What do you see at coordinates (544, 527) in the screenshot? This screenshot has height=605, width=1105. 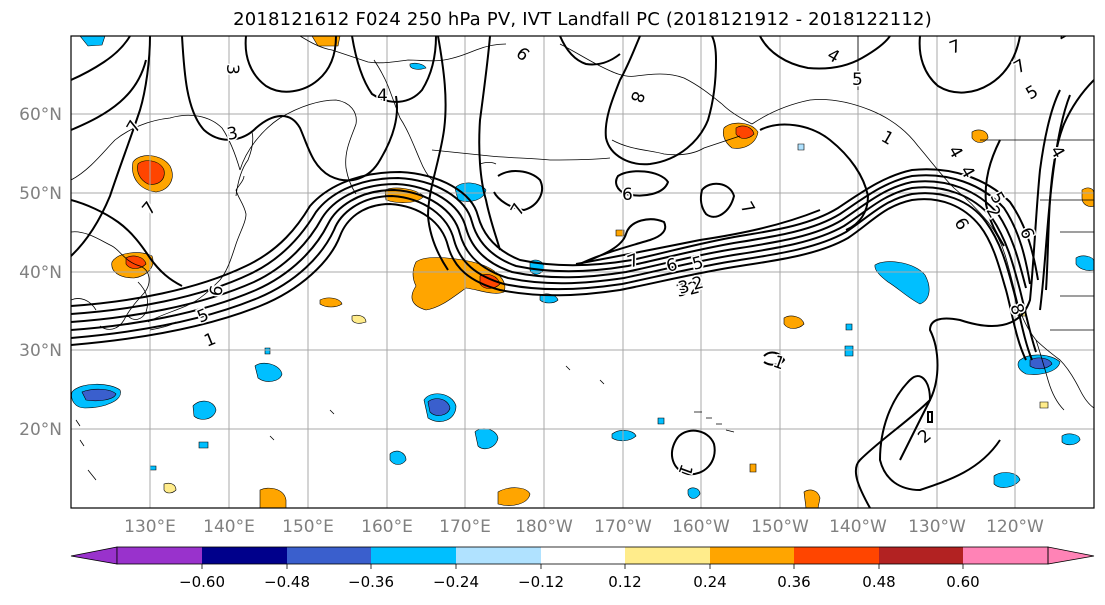 I see `lon-label: 180°W` at bounding box center [544, 527].